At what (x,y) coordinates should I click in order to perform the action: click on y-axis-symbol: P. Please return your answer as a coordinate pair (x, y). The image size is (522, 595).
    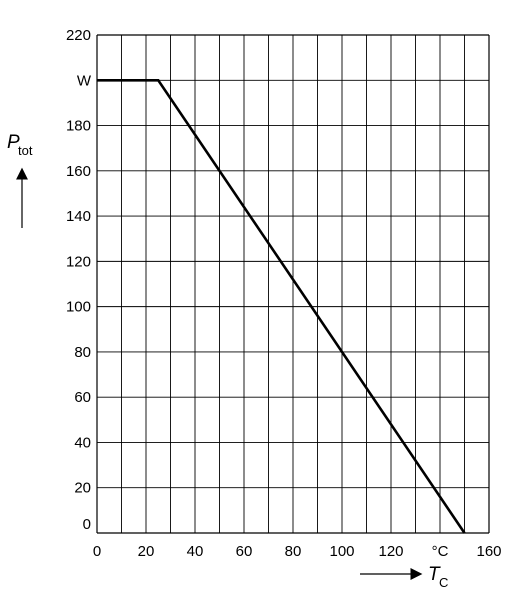
    Looking at the image, I should click on (13, 142).